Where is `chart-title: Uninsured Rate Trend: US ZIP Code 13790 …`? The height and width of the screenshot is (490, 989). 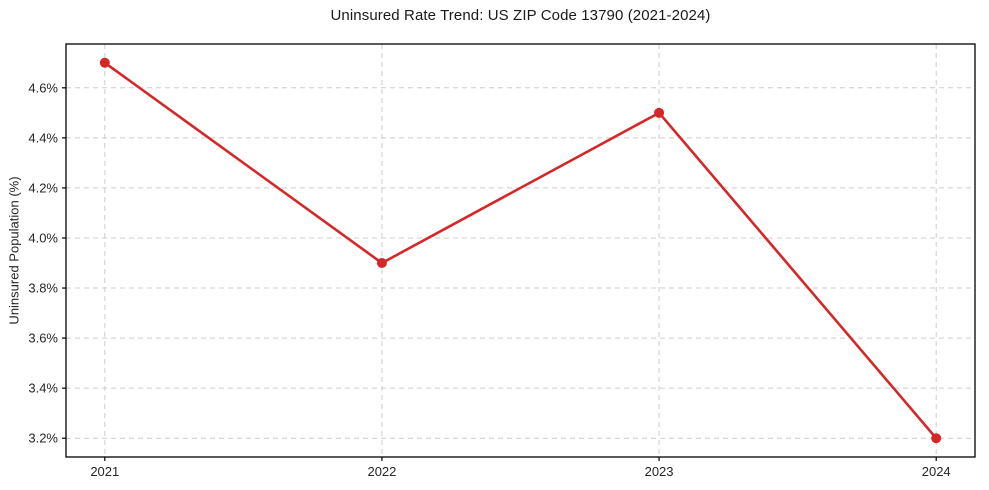
chart-title: Uninsured Rate Trend: US ZIP Code 13790 … is located at coordinates (520, 15).